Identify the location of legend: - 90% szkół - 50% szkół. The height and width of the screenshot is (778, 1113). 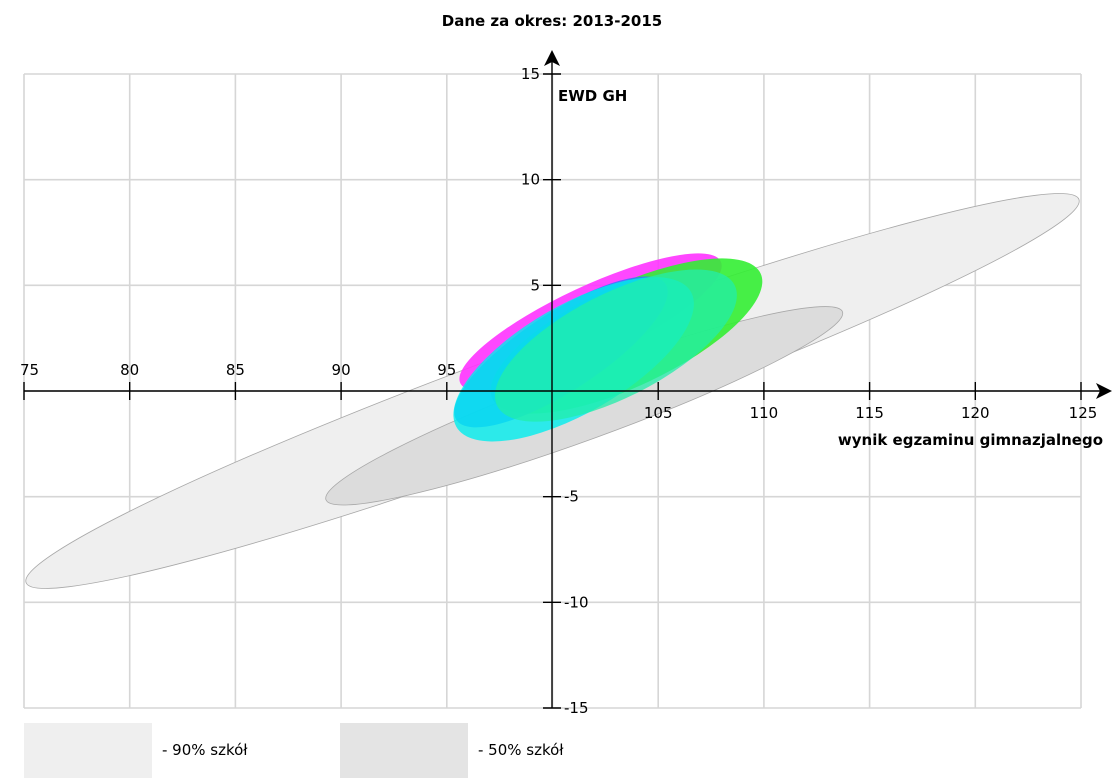
(294, 750).